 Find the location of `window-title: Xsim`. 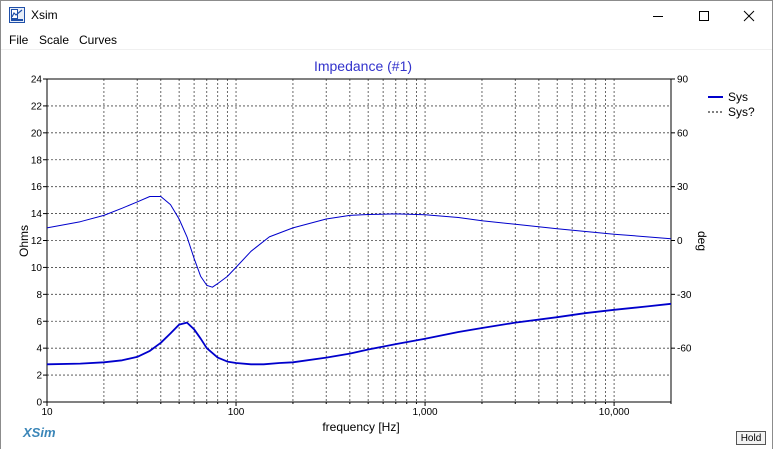

window-title: Xsim is located at coordinates (44, 15).